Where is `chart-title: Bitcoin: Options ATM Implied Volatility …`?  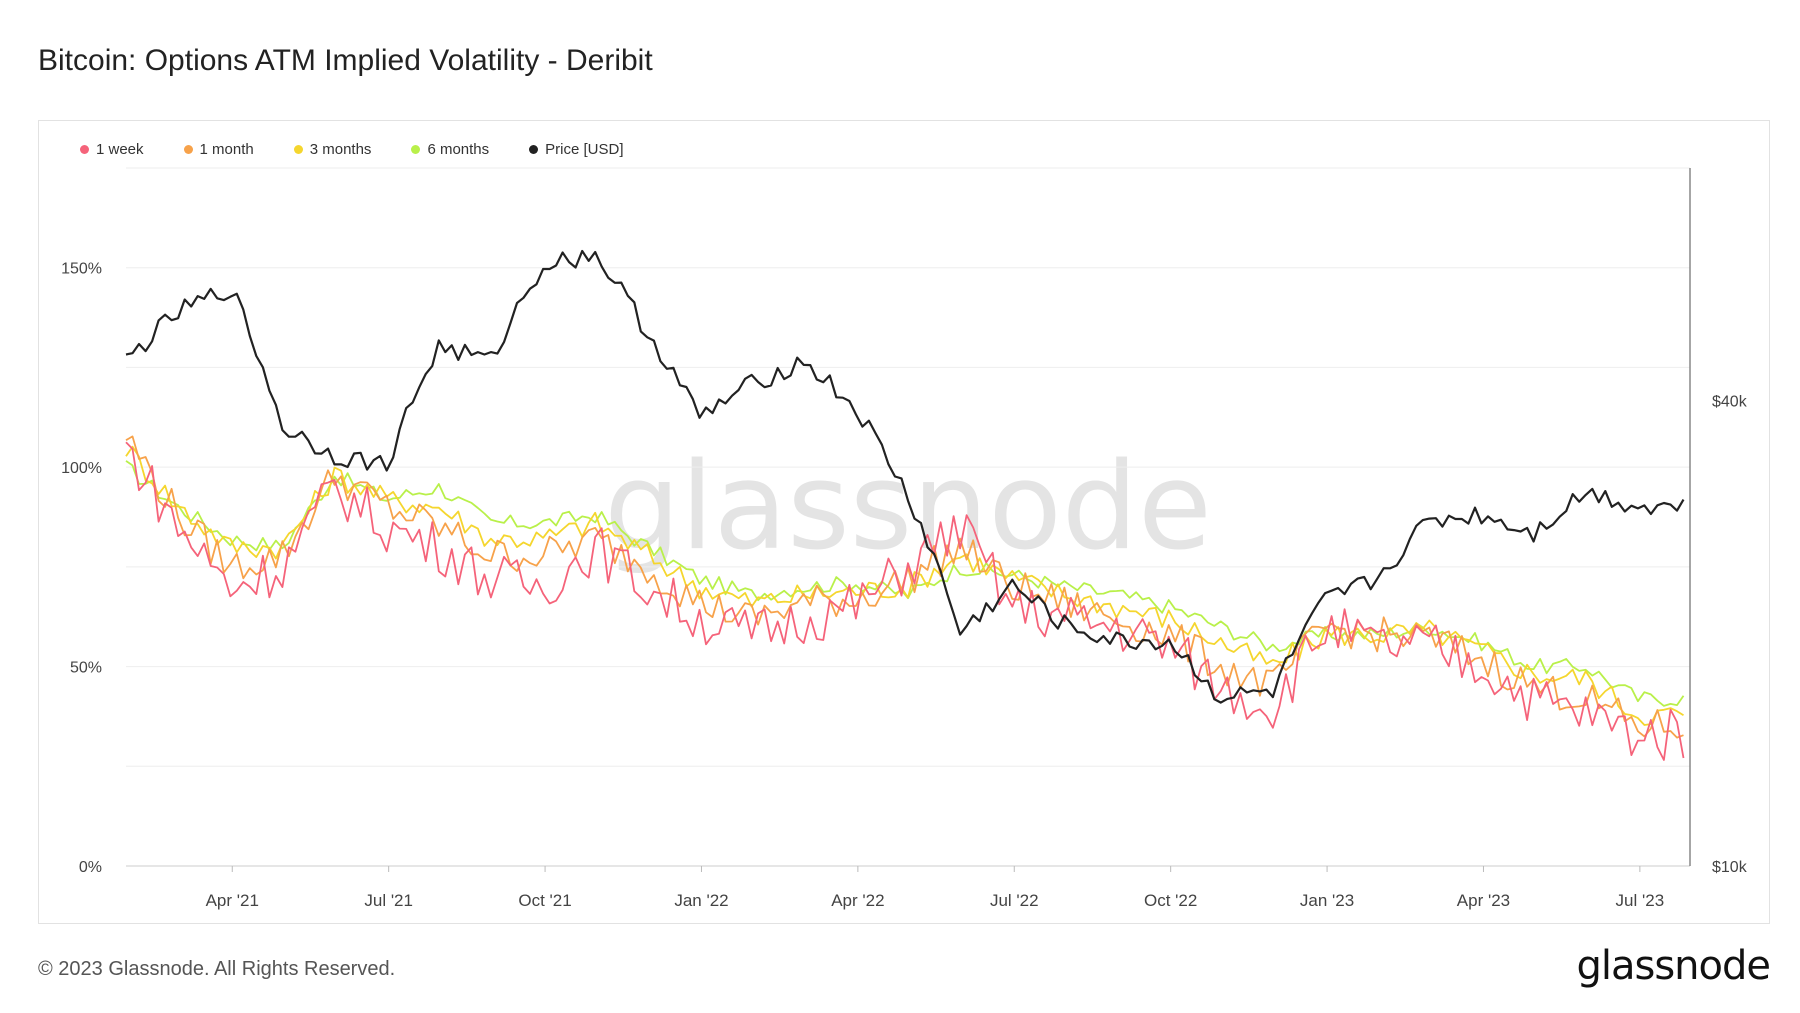
chart-title: Bitcoin: Options ATM Implied Volatility … is located at coordinates (345, 60).